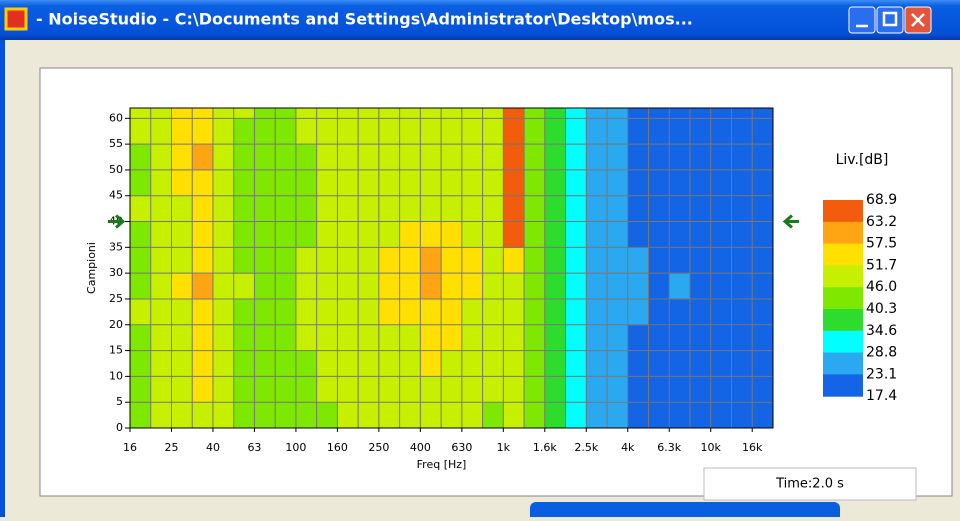  What do you see at coordinates (116, 298) in the screenshot?
I see `y-tick-label: 25` at bounding box center [116, 298].